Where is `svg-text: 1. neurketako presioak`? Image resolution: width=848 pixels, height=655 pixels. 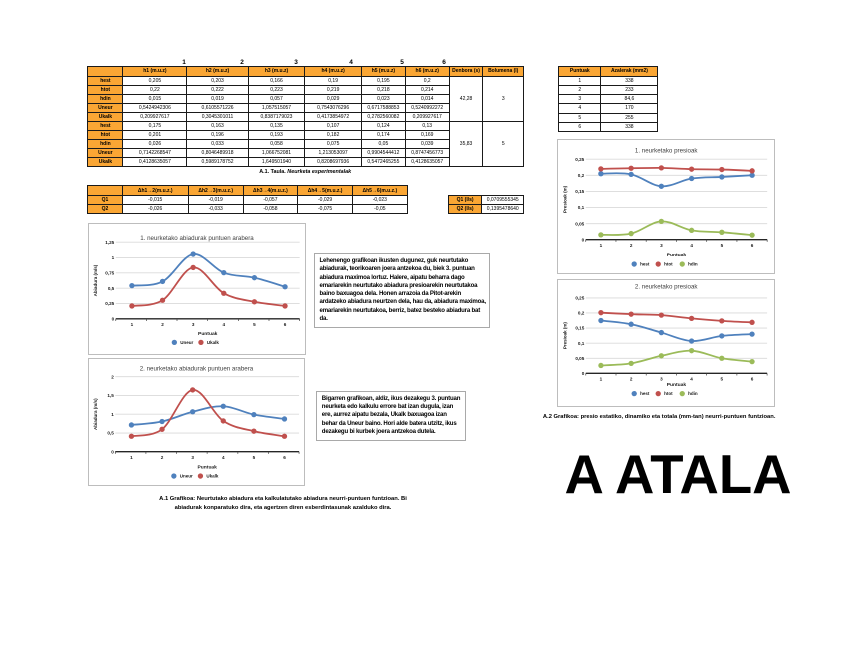 svg-text: 1. neurketako presioak is located at coordinates (666, 151).